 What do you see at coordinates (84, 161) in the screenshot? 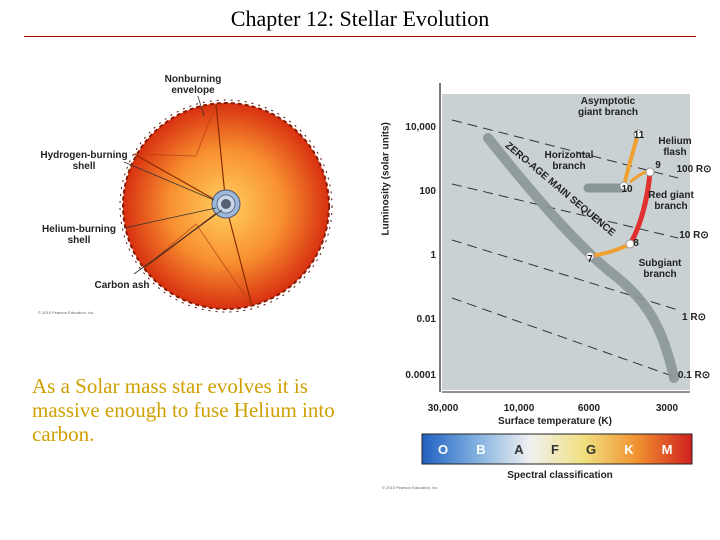
I see `label-hydrogen-burning-shell: Hydrogen-burning shell` at bounding box center [84, 161].